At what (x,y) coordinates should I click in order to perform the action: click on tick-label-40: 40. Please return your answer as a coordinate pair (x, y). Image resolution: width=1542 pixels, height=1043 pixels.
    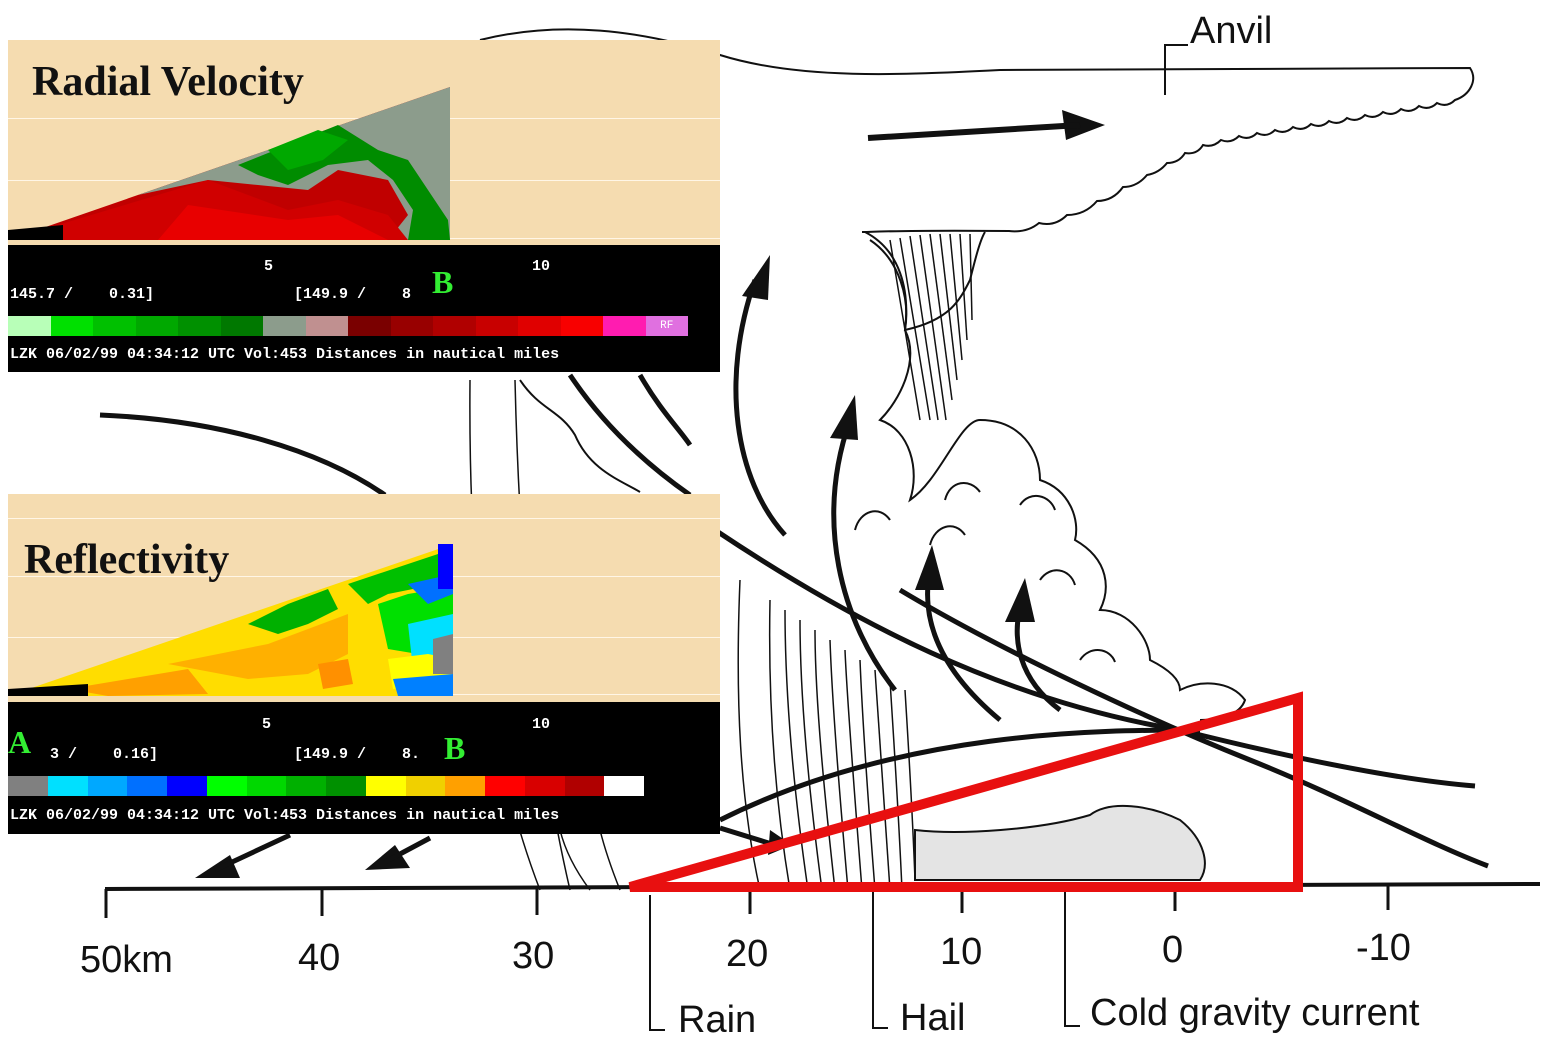
    Looking at the image, I should click on (319, 958).